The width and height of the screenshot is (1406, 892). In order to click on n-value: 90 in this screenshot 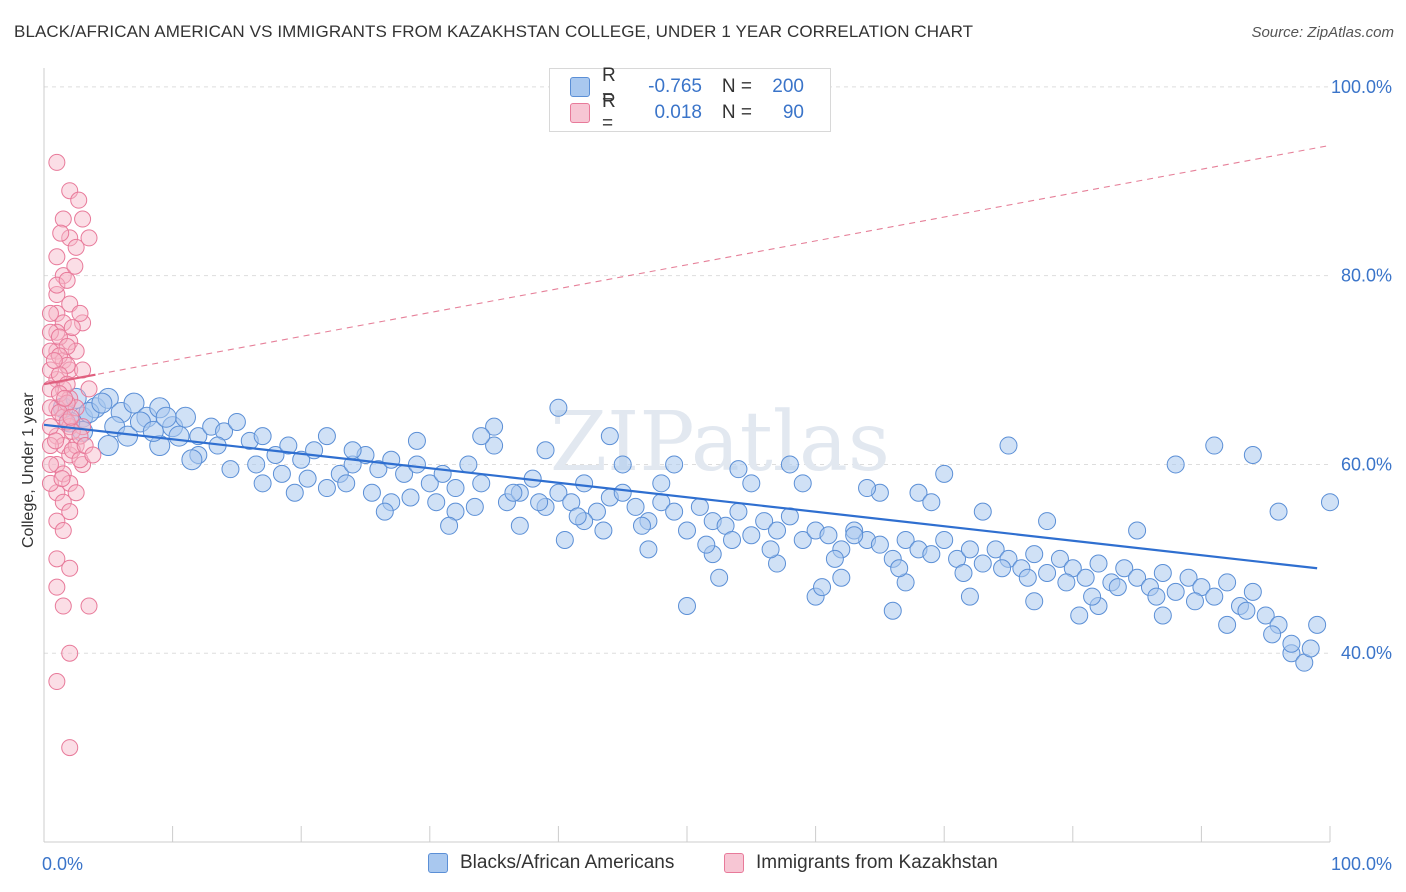, I will do `click(793, 112)`.